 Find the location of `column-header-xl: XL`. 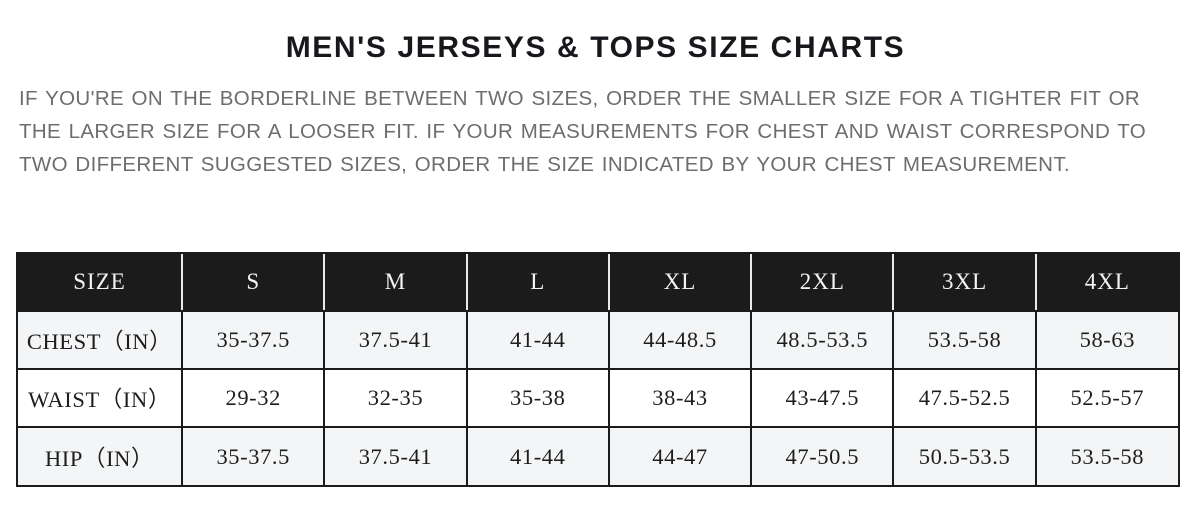

column-header-xl: XL is located at coordinates (680, 283).